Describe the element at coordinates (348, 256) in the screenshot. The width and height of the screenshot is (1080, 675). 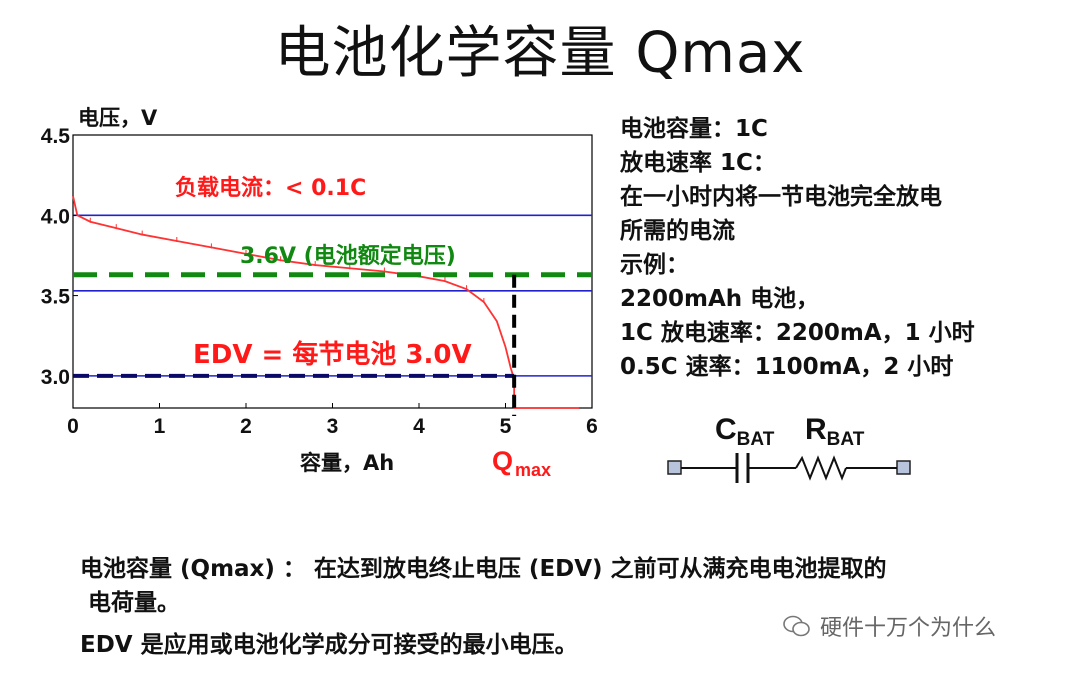
I see `rated-voltage-annotation: 3.6V (电池额定电压)` at that location.